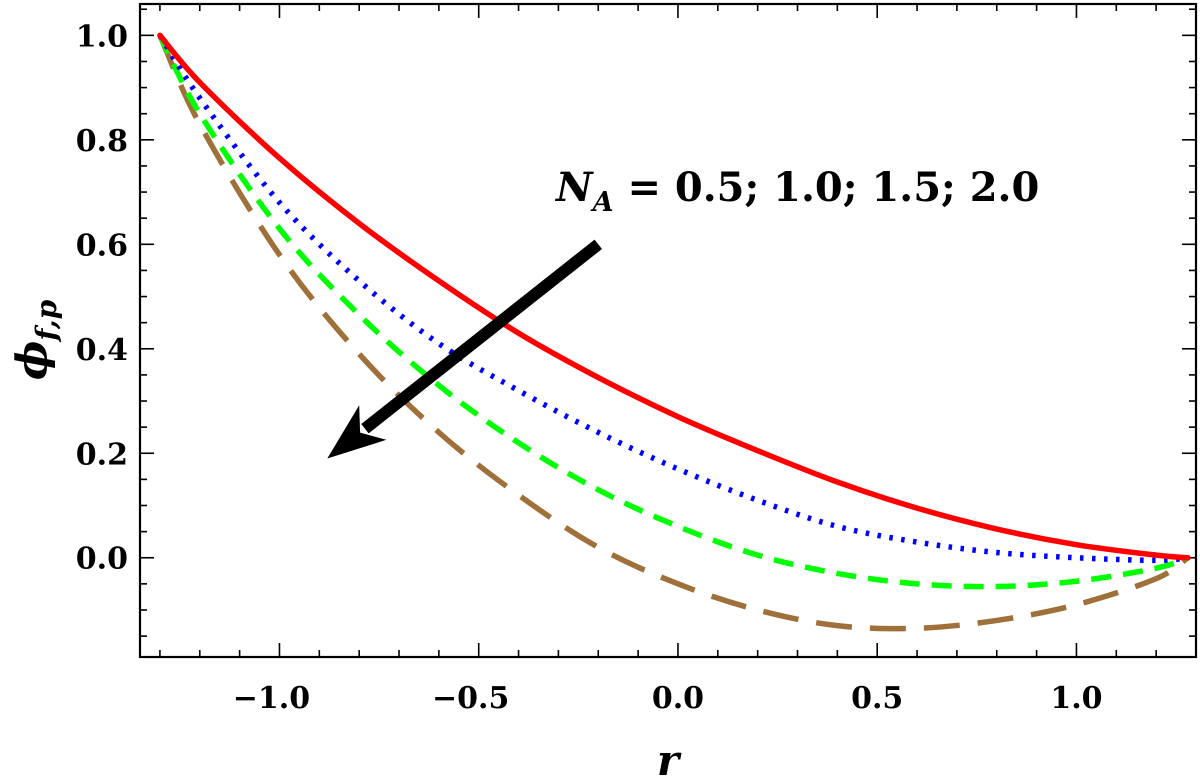 The width and height of the screenshot is (1200, 779). What do you see at coordinates (102, 141) in the screenshot?
I see `y-tick-label: 0.8` at bounding box center [102, 141].